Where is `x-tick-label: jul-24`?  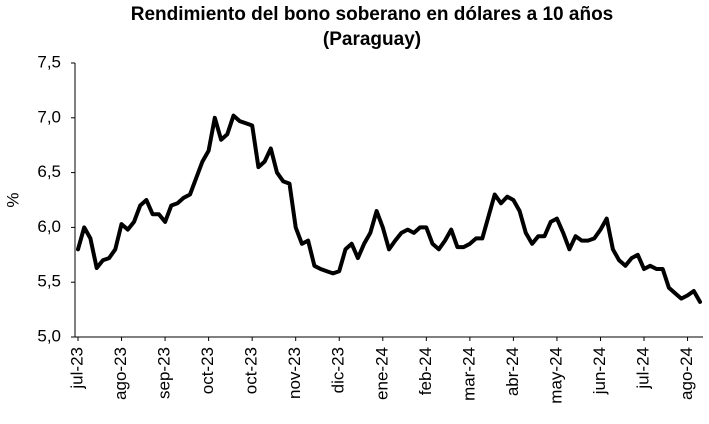
x-tick-label: jul-24 is located at coordinates (643, 368).